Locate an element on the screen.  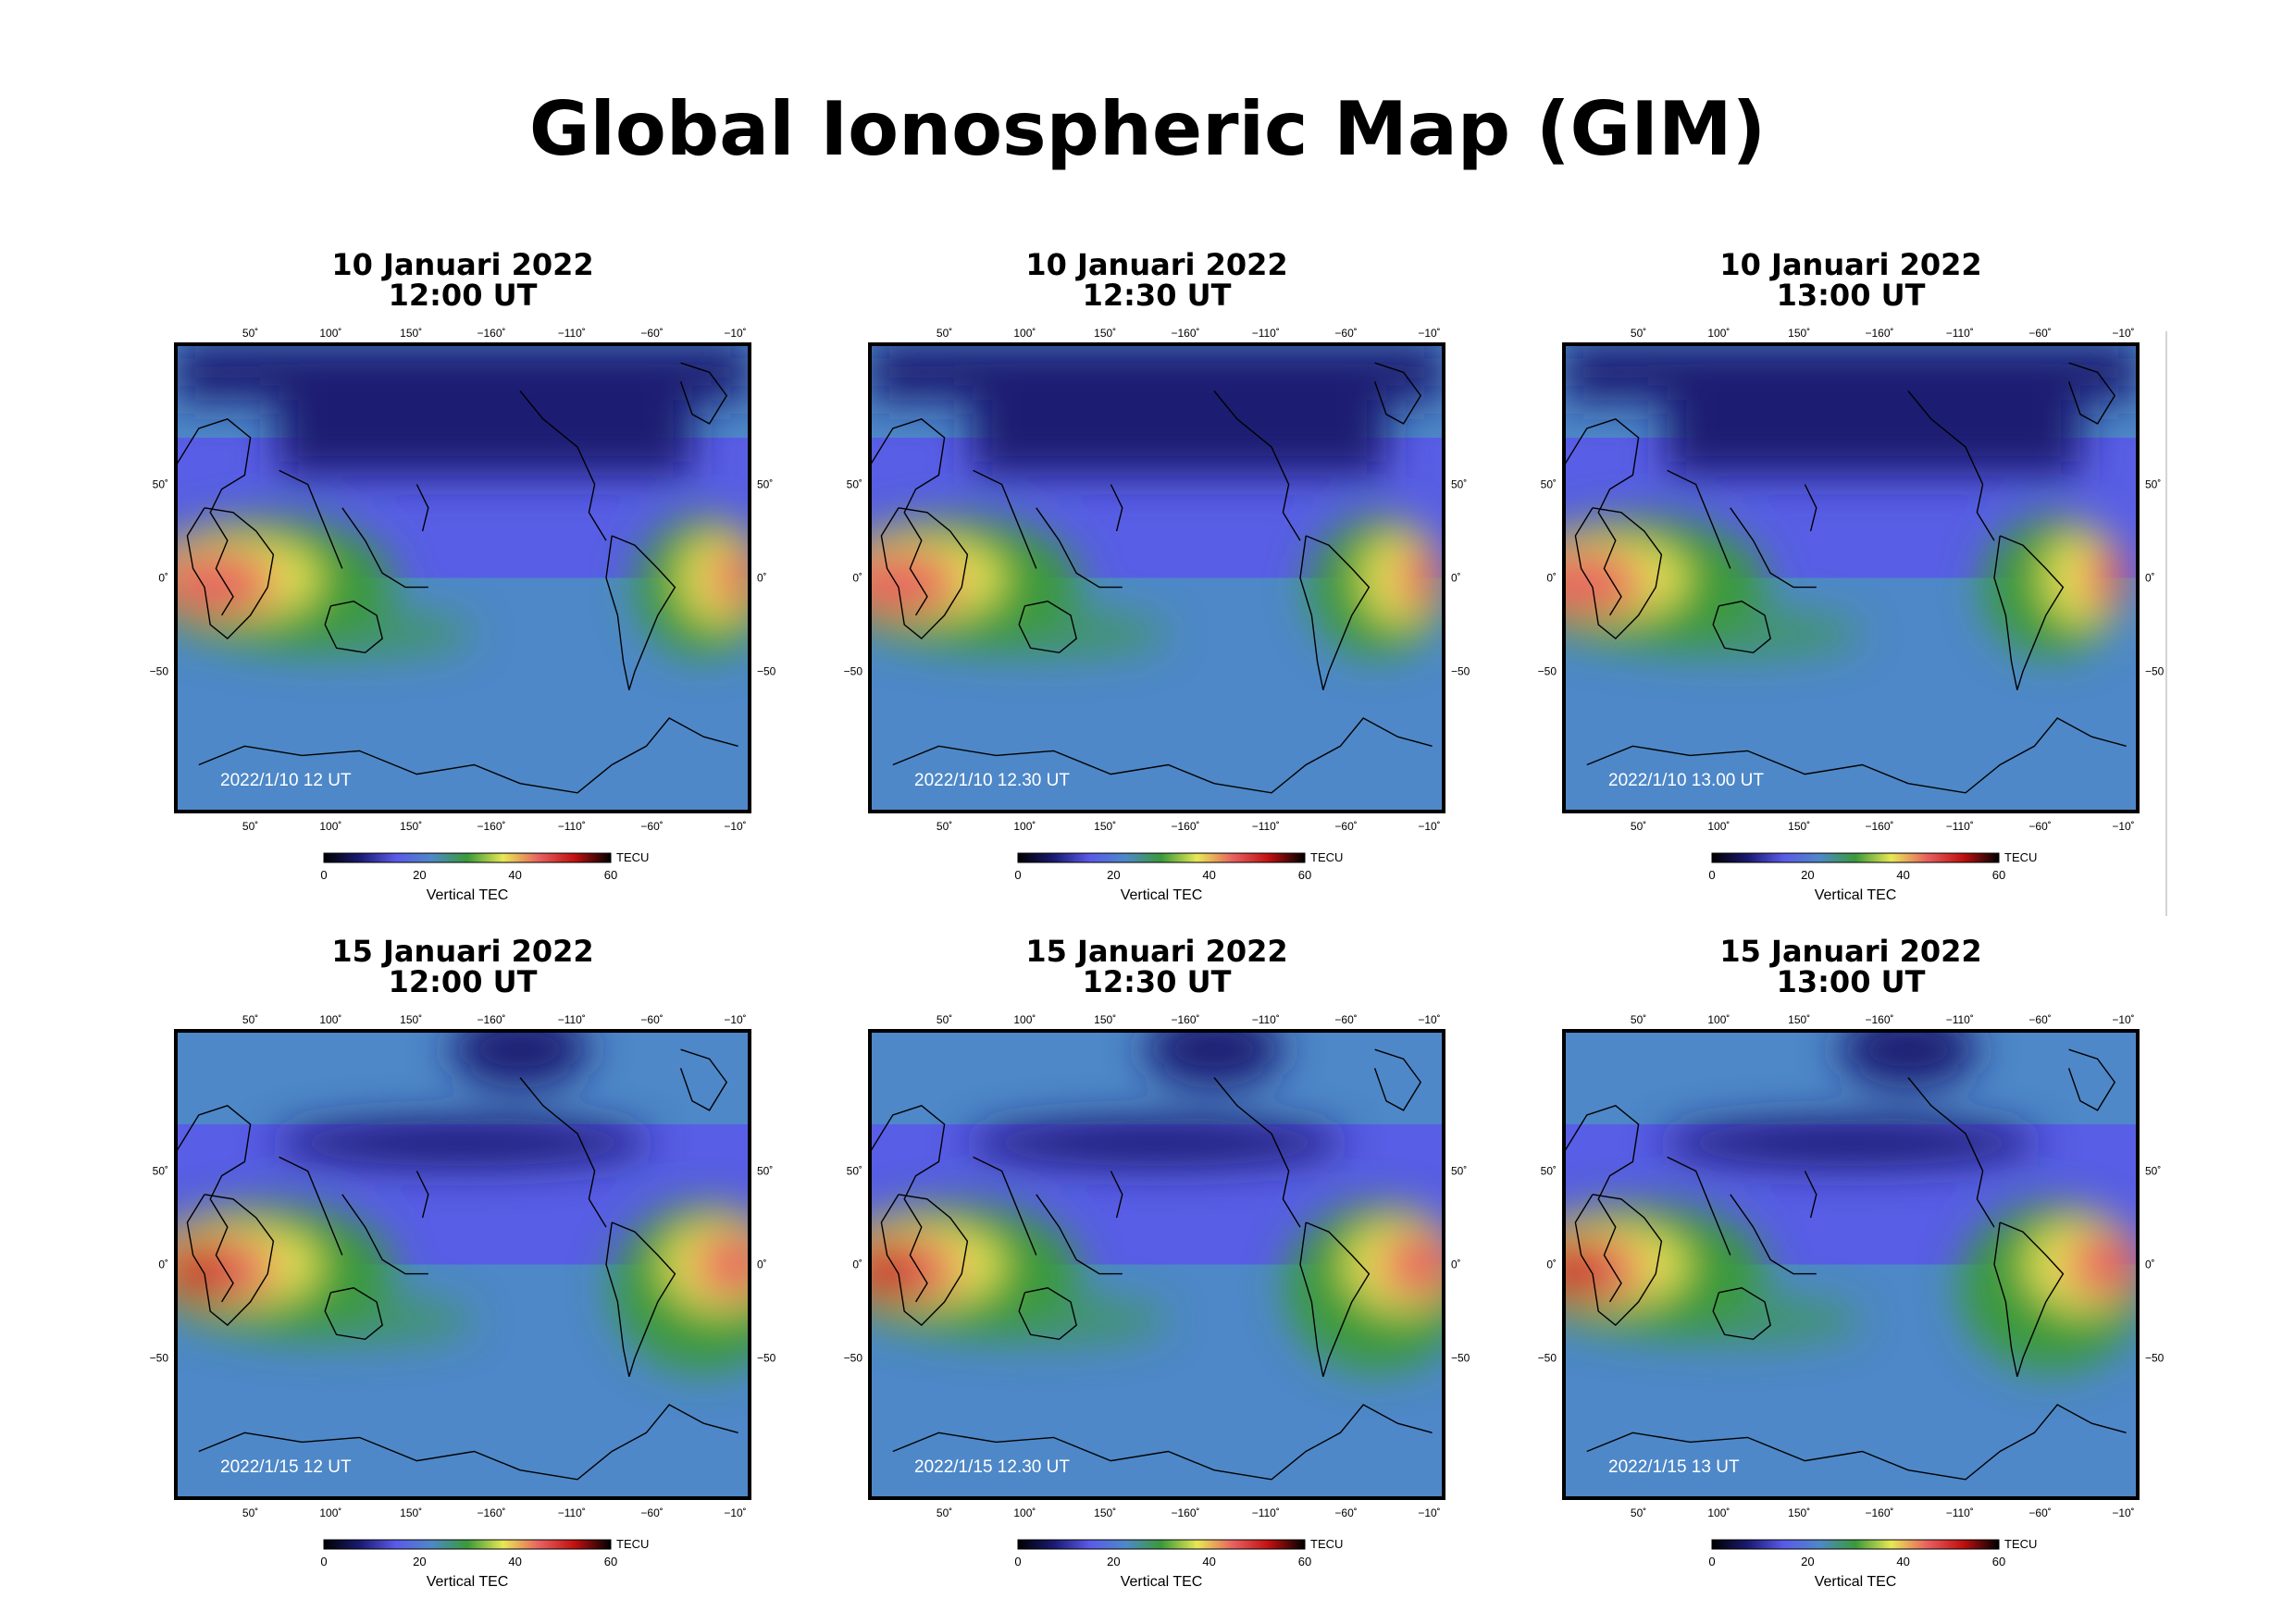
panel-heading: 15 Januari 2022 13:00 UT is located at coordinates (1851, 967).